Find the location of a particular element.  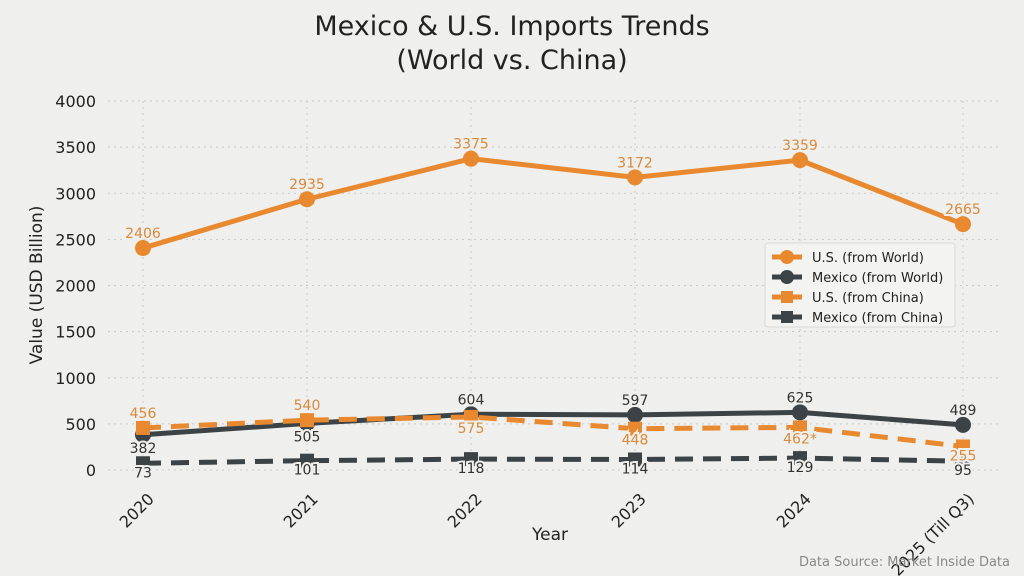

data-label: 382 is located at coordinates (143, 449).